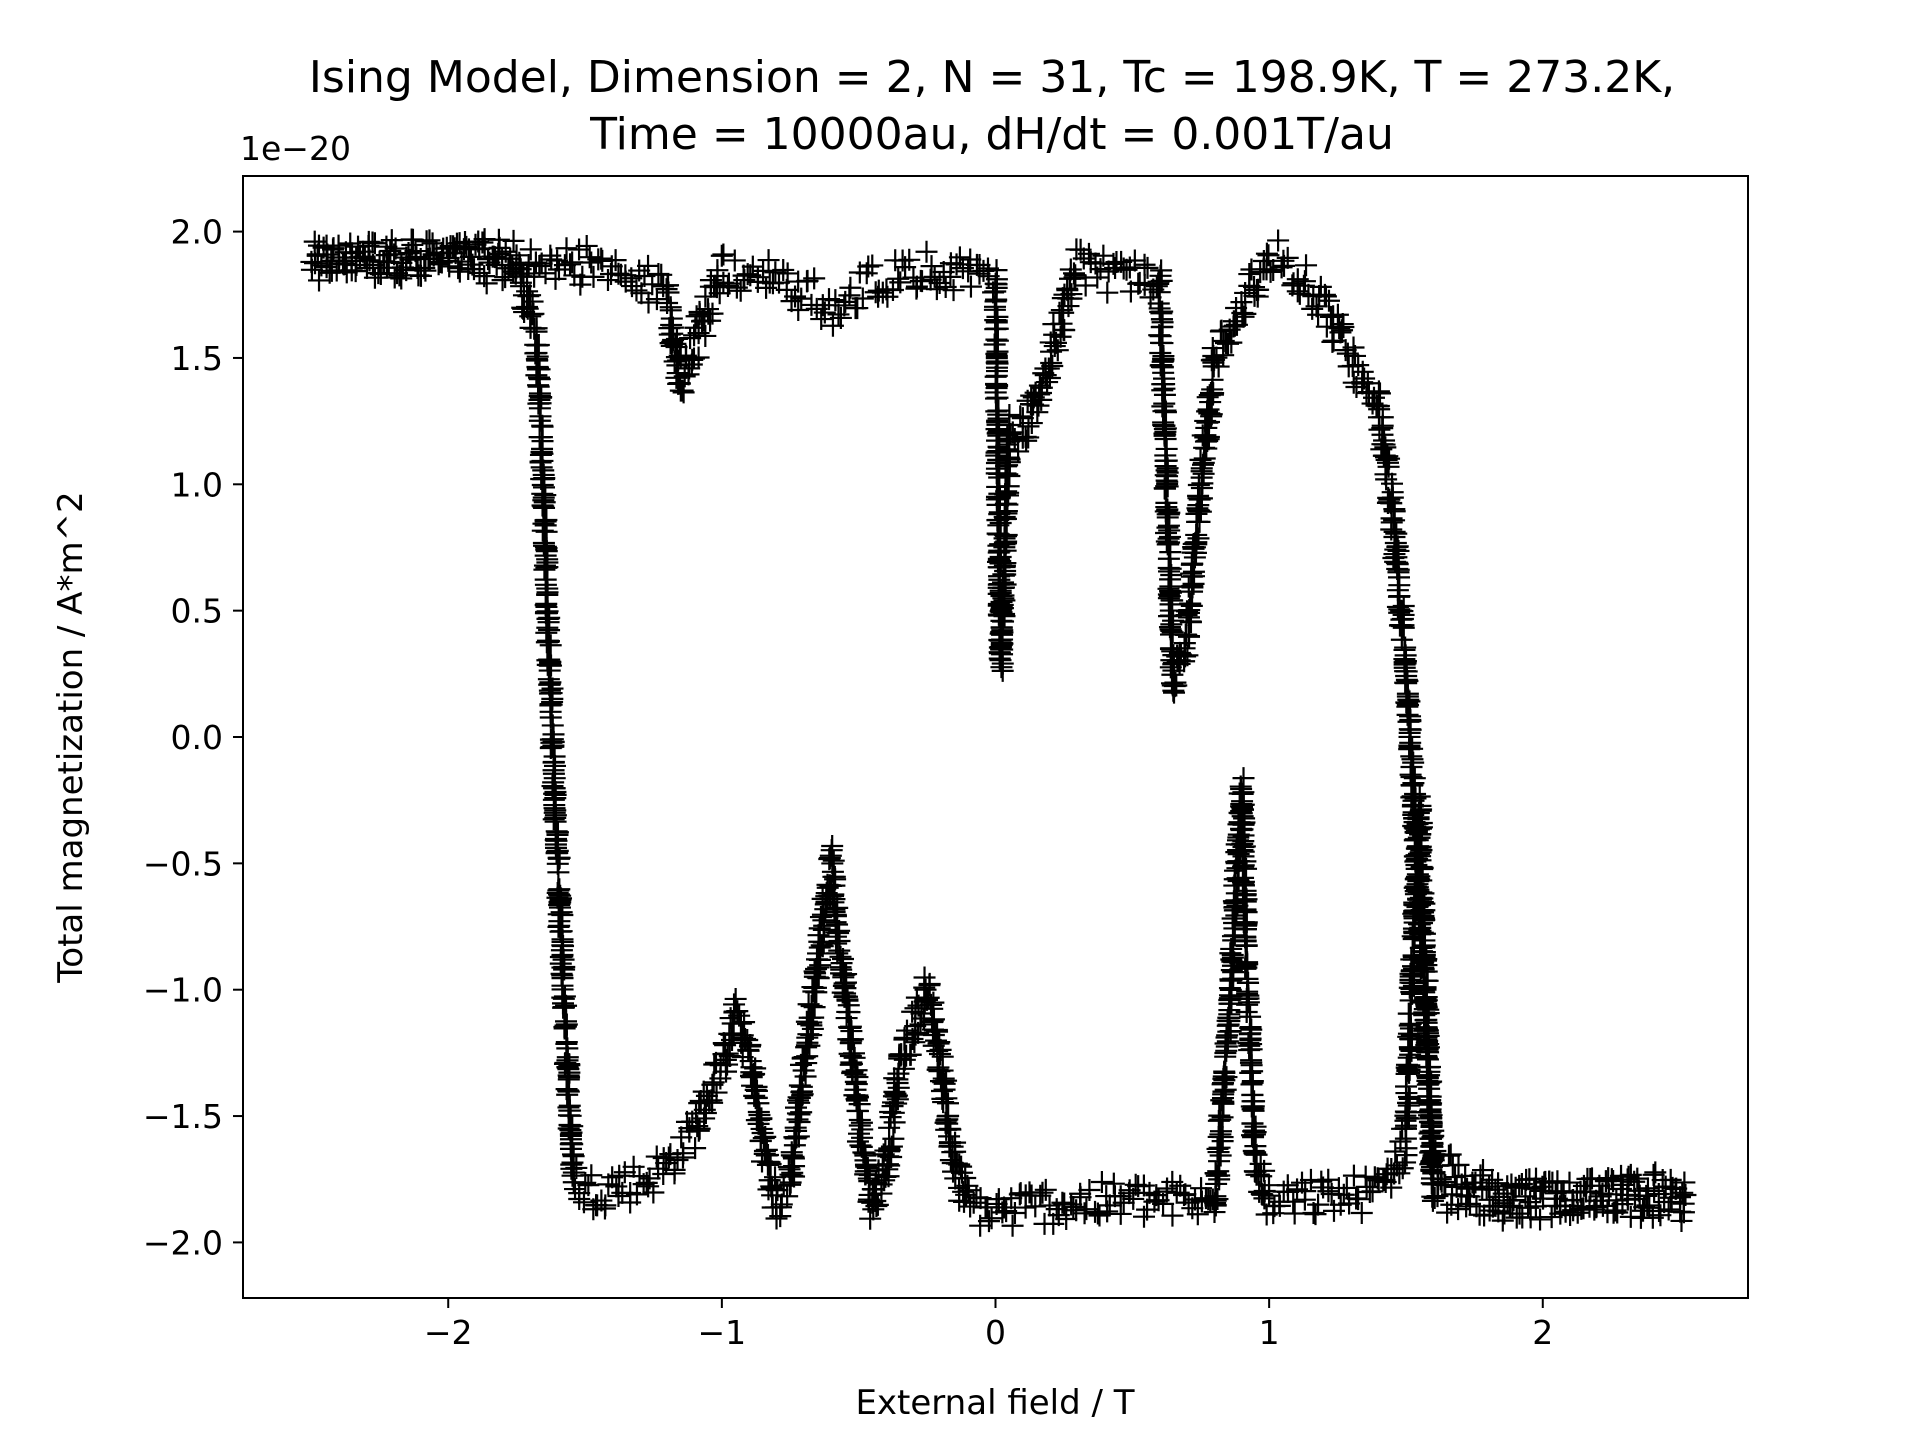  I want to click on y-tick-label: −1.5, so click(183, 1116).